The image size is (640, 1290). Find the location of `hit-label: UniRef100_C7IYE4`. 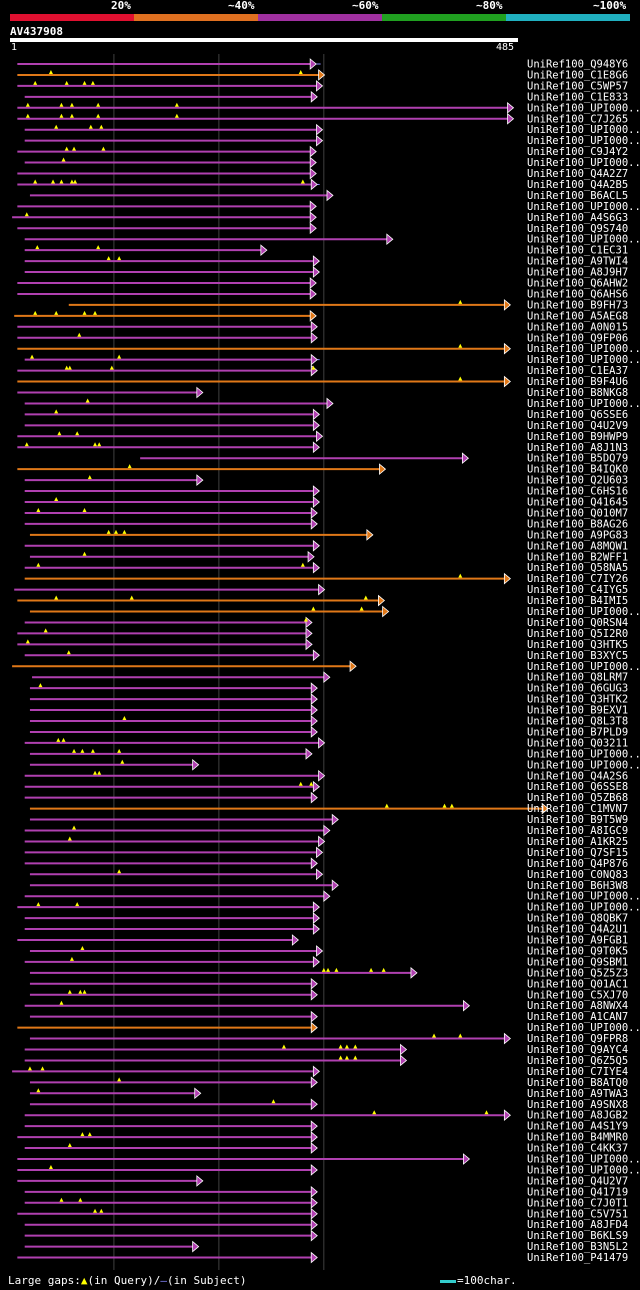

hit-label: UniRef100_C7IYE4 is located at coordinates (577, 1072).